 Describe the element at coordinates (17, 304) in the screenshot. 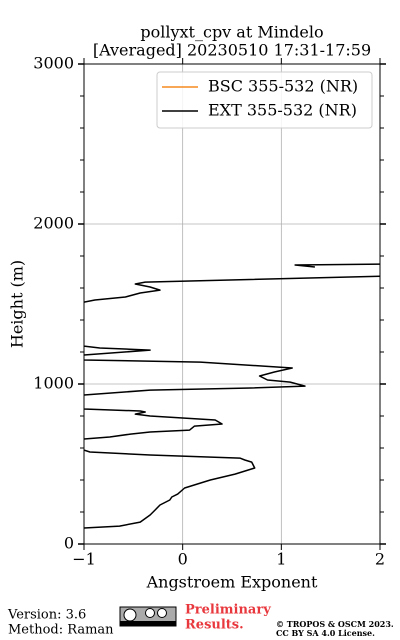

I see `y-axis-label: Height (m)` at that location.